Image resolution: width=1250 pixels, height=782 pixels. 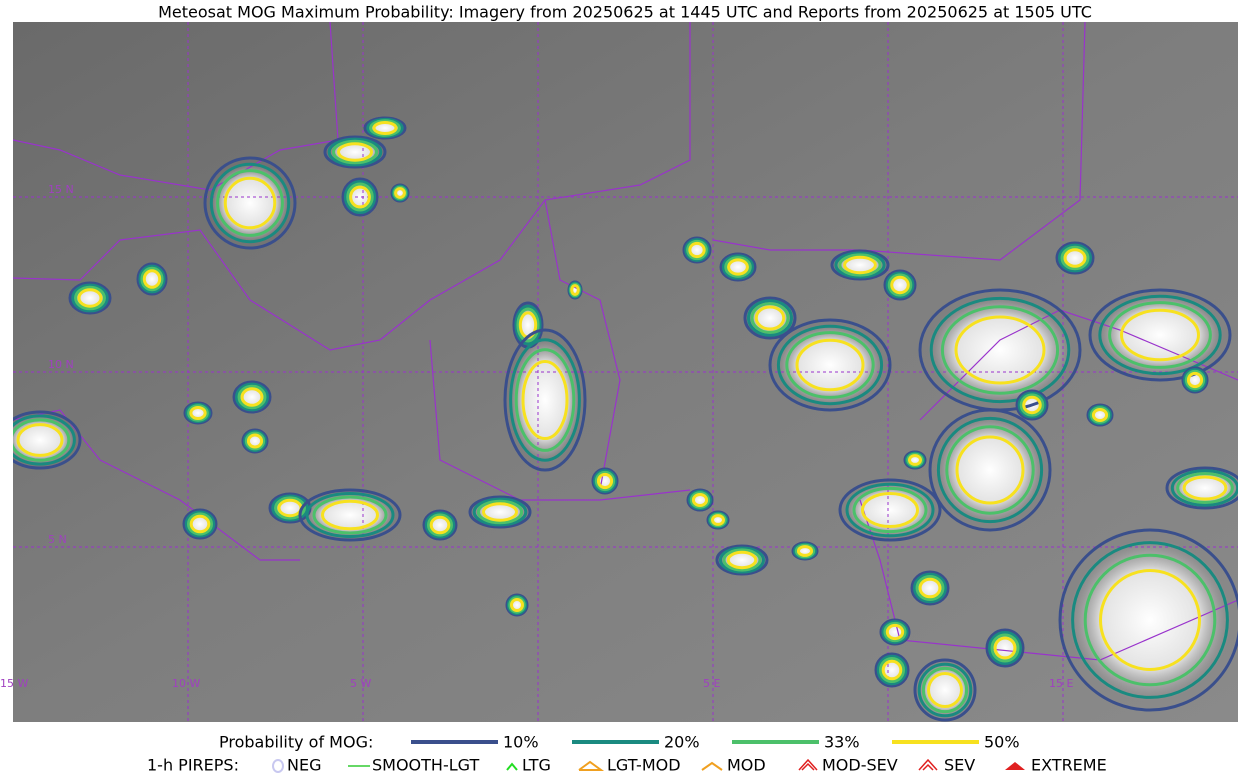 I want to click on legend-label: 50%, so click(x=1002, y=742).